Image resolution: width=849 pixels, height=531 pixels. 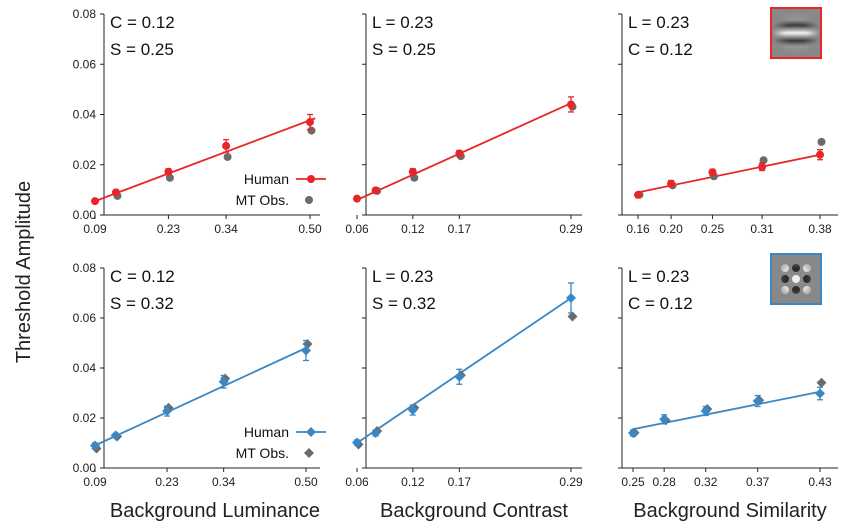 I want to click on x-tick-label: 0.32, so click(x=706, y=482).